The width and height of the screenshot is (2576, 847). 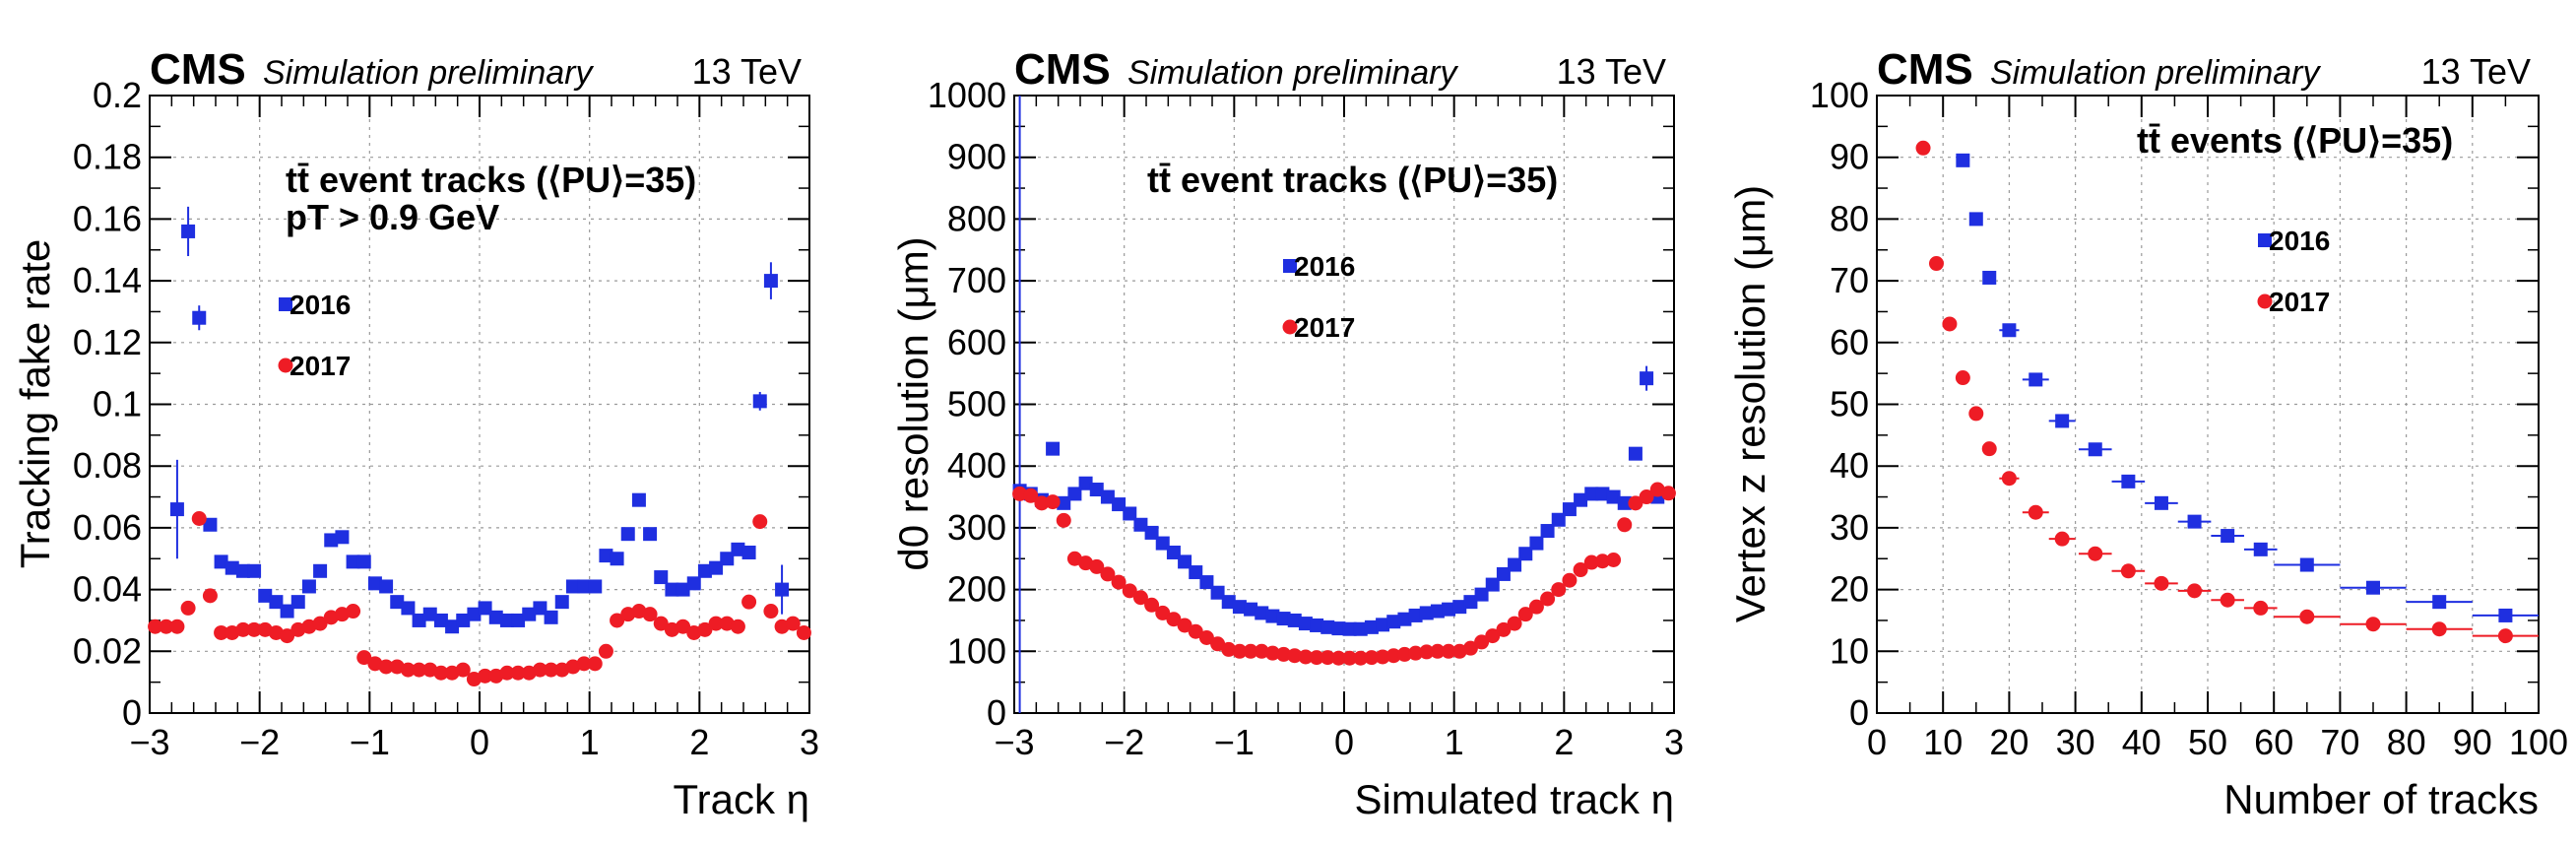 I want to click on series-2016, so click(x=2247, y=387).